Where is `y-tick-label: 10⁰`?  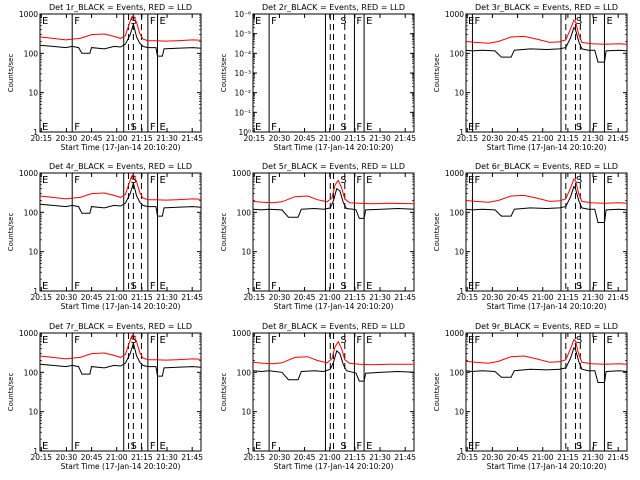
y-tick-label: 10⁰ is located at coordinates (244, 132).